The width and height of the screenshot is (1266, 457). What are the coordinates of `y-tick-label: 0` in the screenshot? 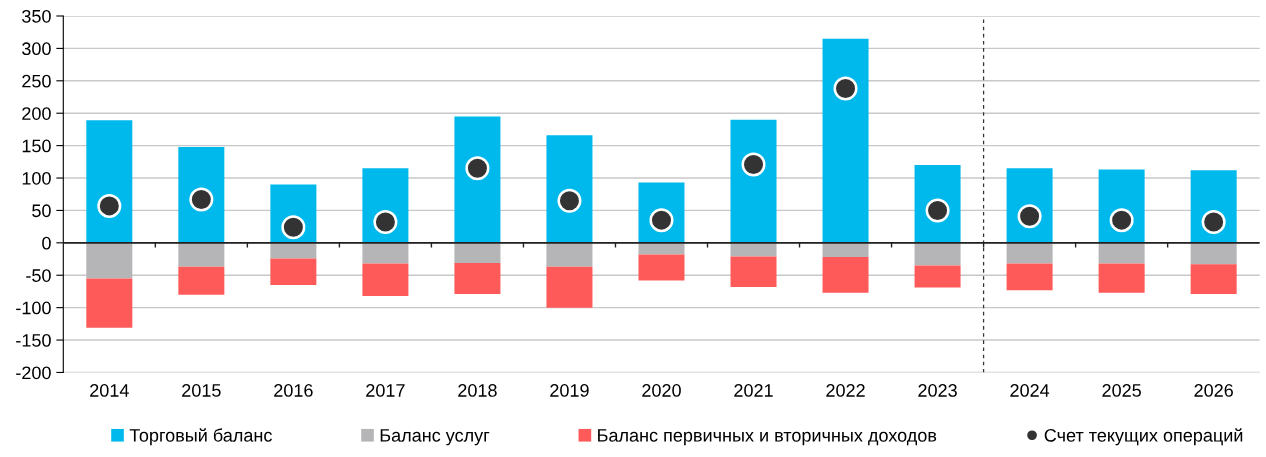 It's located at (46, 243).